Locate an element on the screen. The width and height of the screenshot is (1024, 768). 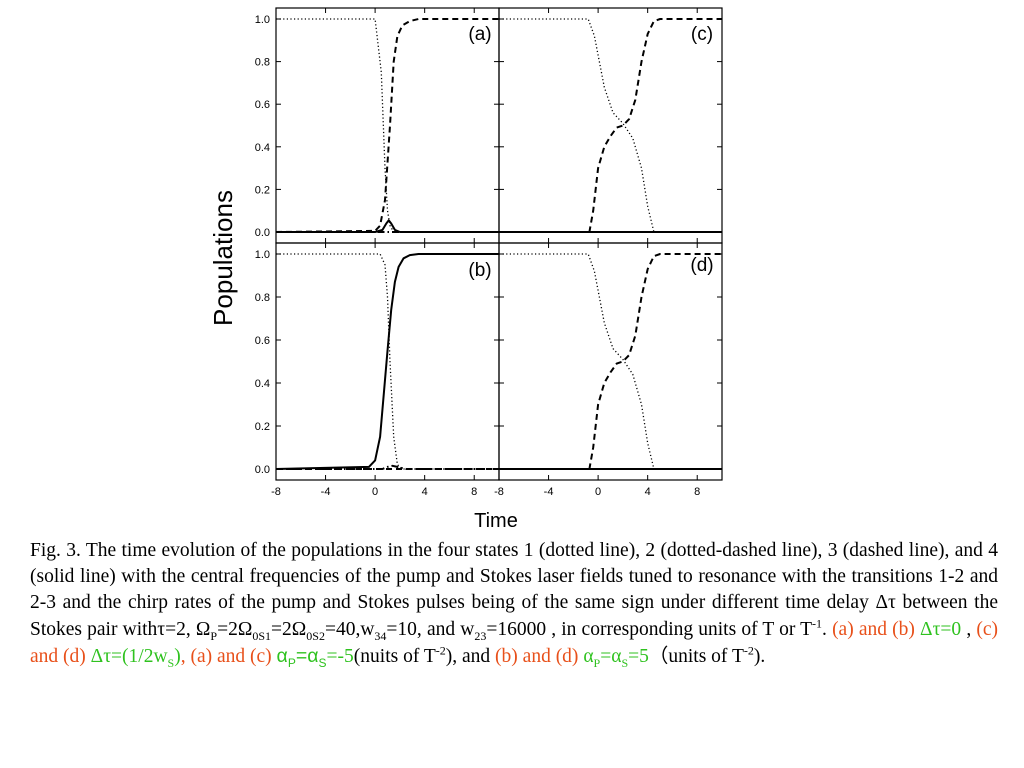
panel-c: (c) is located at coordinates (610, 125).